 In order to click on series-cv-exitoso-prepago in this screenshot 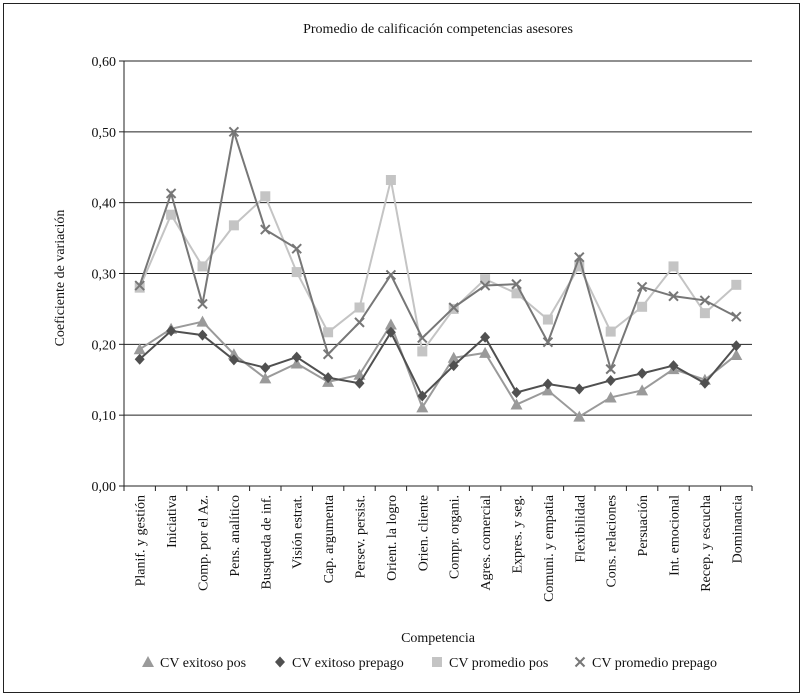, I will do `click(438, 363)`.